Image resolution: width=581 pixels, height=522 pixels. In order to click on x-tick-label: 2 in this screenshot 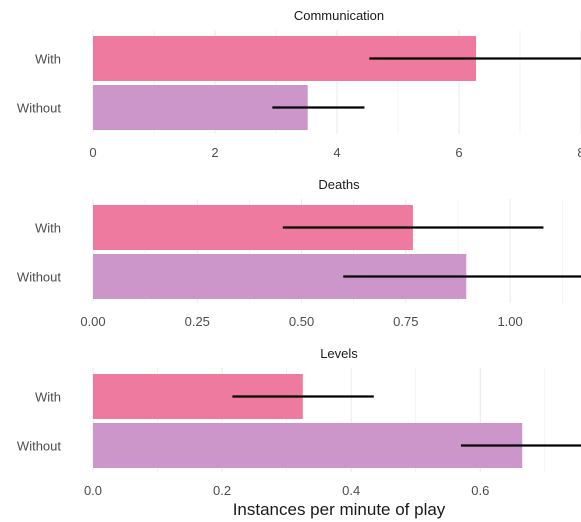, I will do `click(214, 152)`.